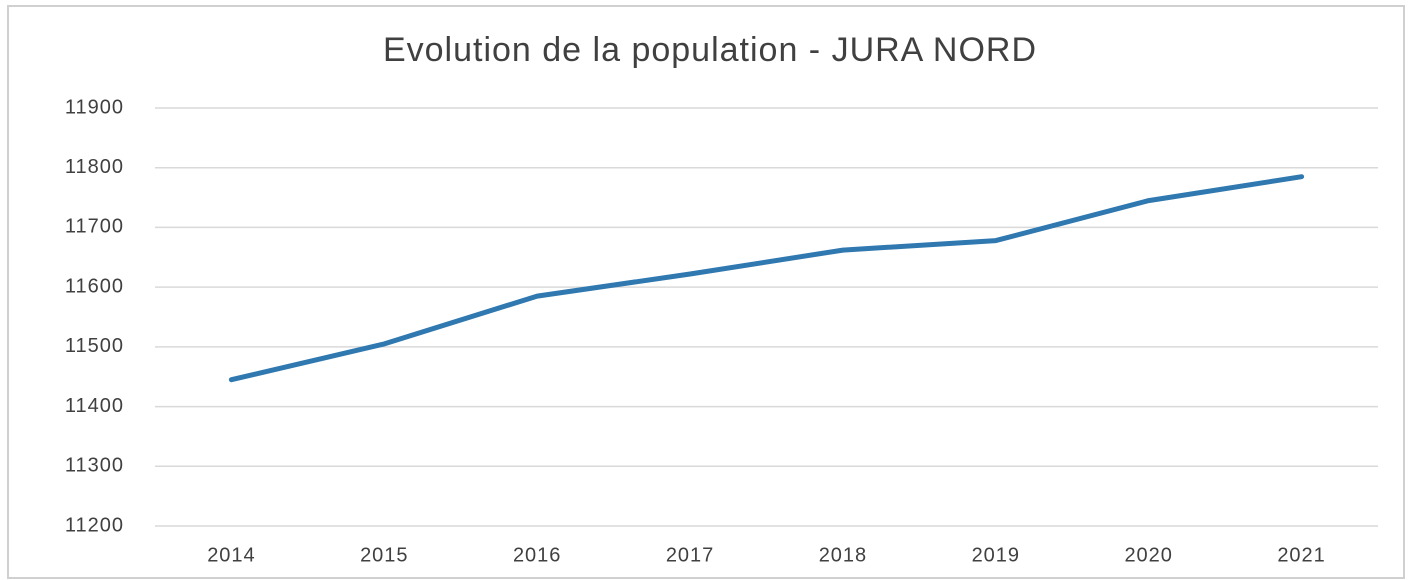  I want to click on y-tick-label: 11800, so click(94, 167).